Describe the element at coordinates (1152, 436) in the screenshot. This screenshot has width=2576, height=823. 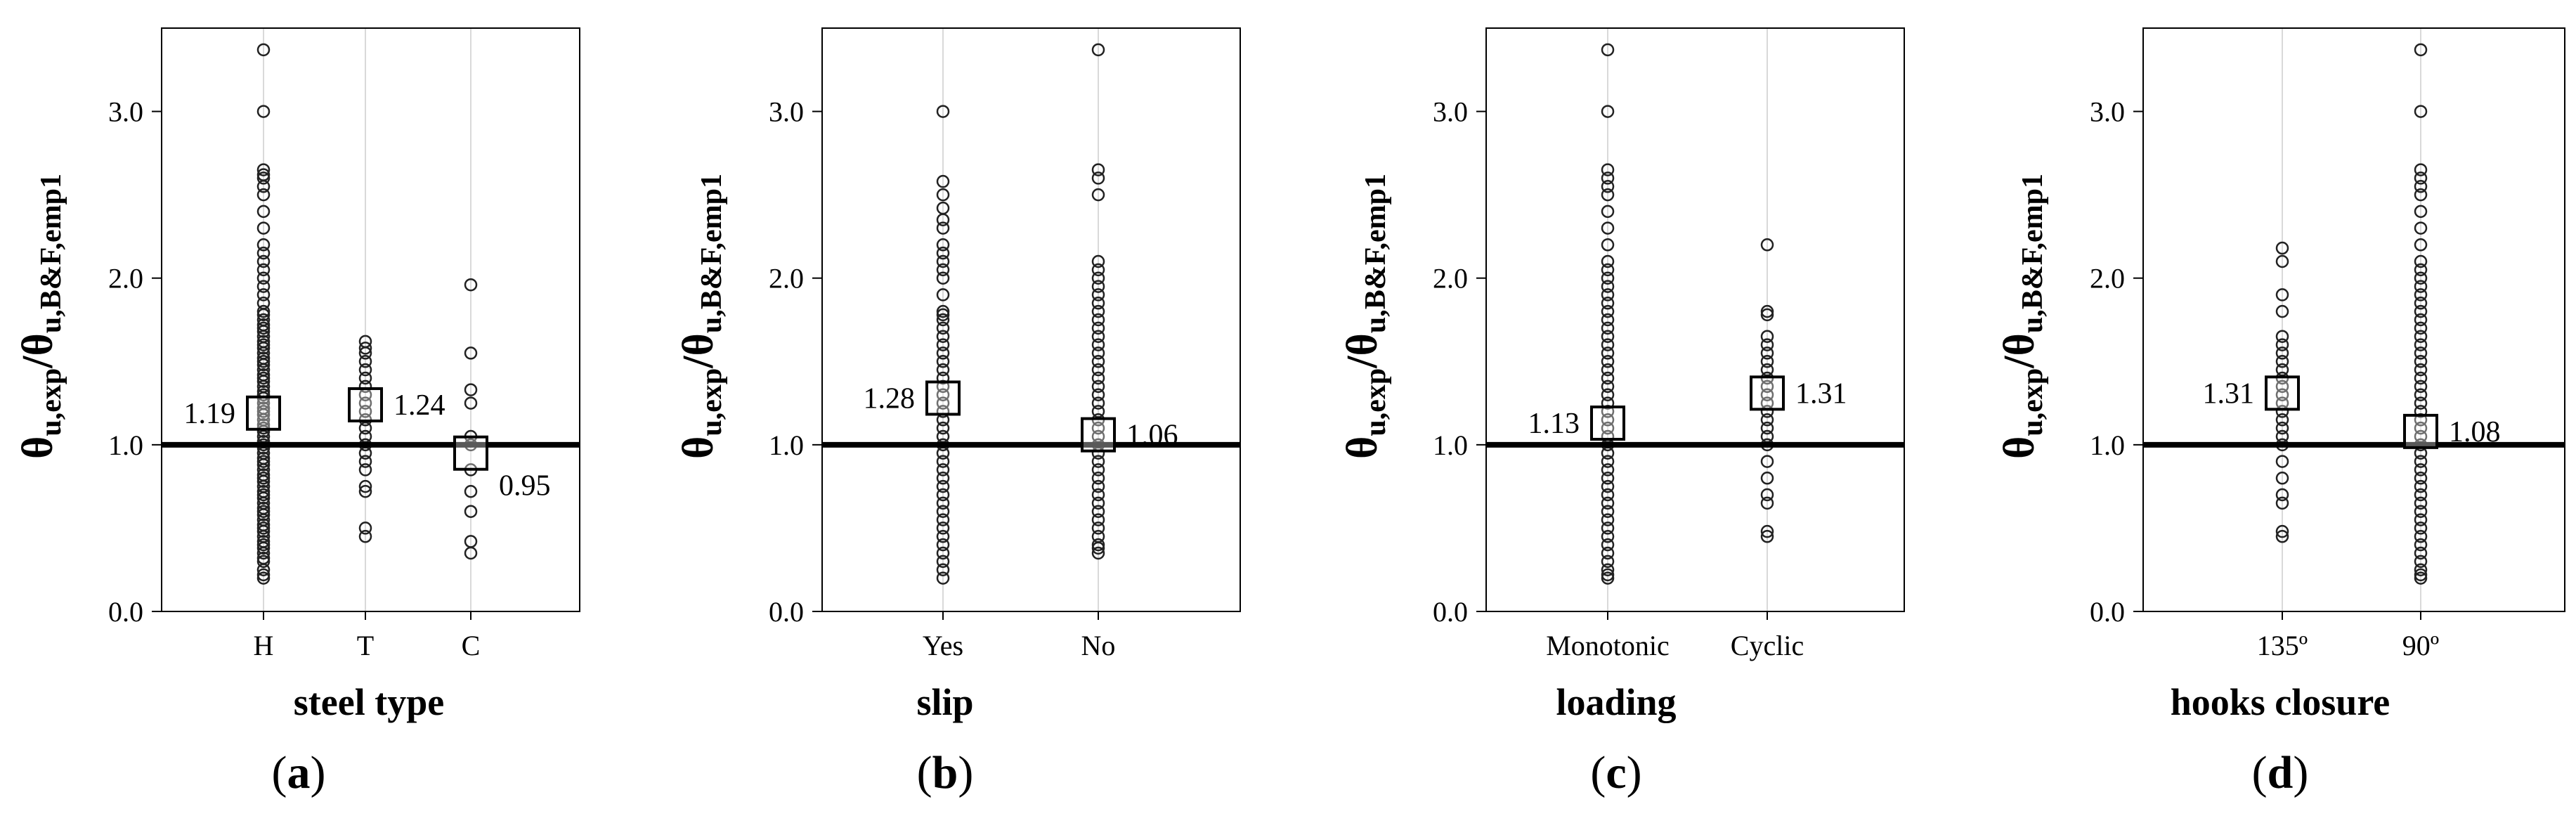
I see `mean-label: 1.06` at that location.